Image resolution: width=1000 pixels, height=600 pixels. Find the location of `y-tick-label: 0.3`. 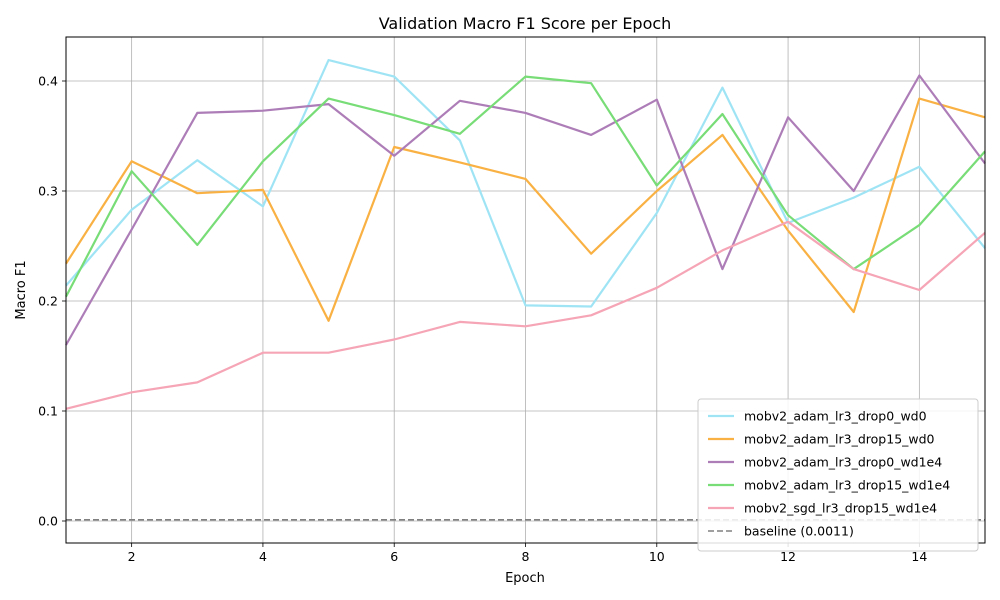

y-tick-label: 0.3 is located at coordinates (48, 191).